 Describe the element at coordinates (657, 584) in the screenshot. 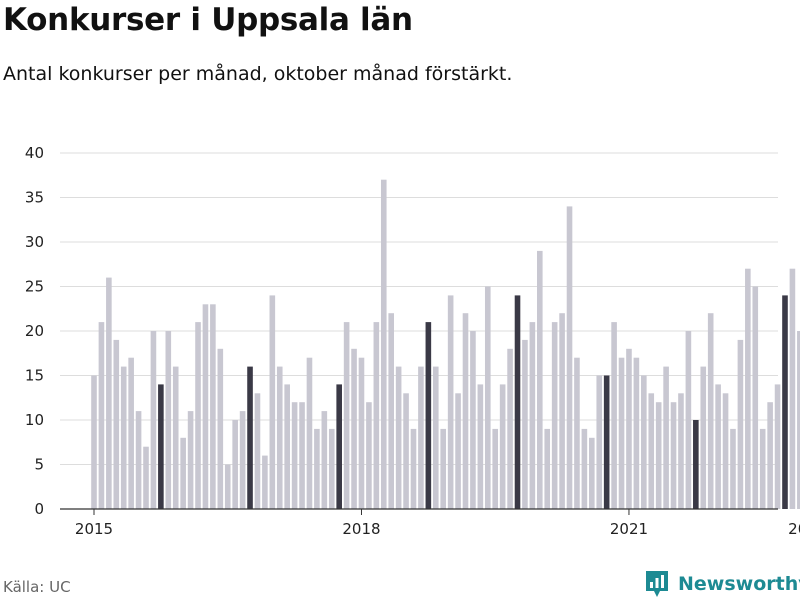

I see `newsworthy-logo-icon` at that location.